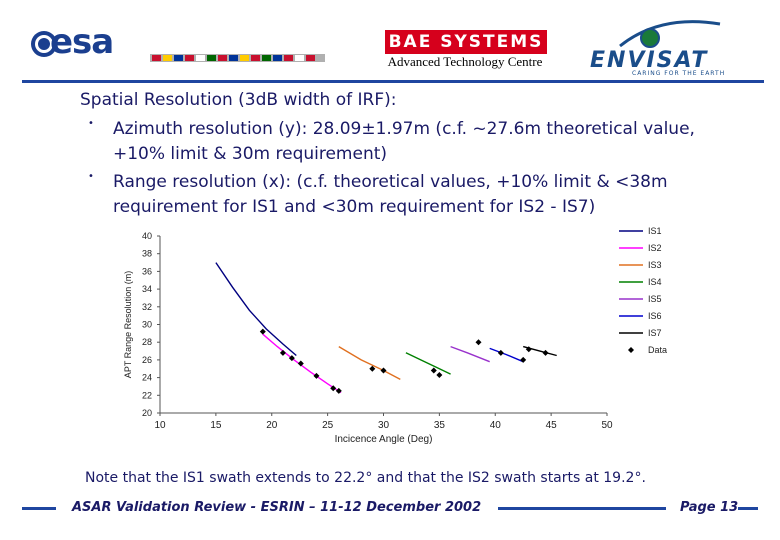  What do you see at coordinates (147, 342) in the screenshot?
I see `y-tick-label: 28` at bounding box center [147, 342].